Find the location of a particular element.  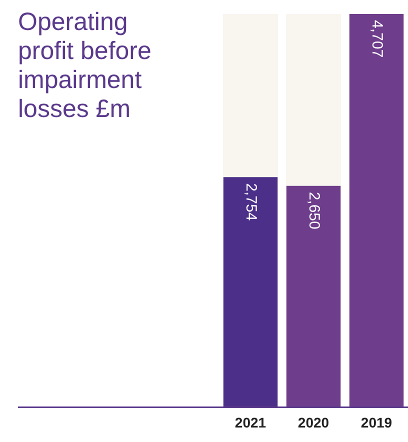

data-label: 2,754 is located at coordinates (251, 202).